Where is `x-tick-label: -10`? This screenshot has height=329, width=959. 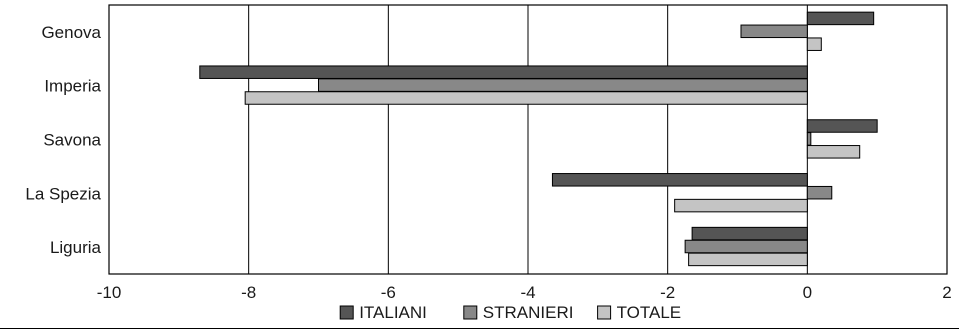 x-tick-label: -10 is located at coordinates (109, 292).